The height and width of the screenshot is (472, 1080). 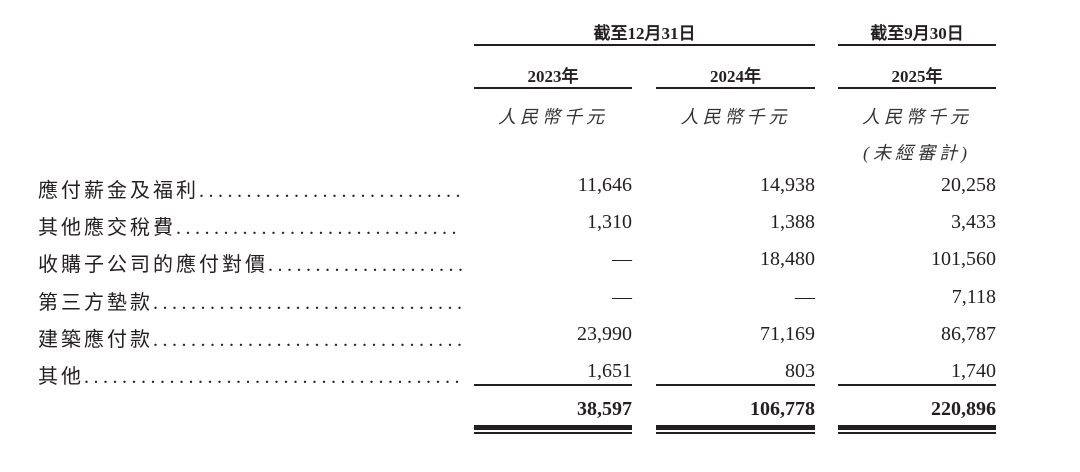 What do you see at coordinates (968, 334) in the screenshot?
I see `row-value: 86,787` at bounding box center [968, 334].